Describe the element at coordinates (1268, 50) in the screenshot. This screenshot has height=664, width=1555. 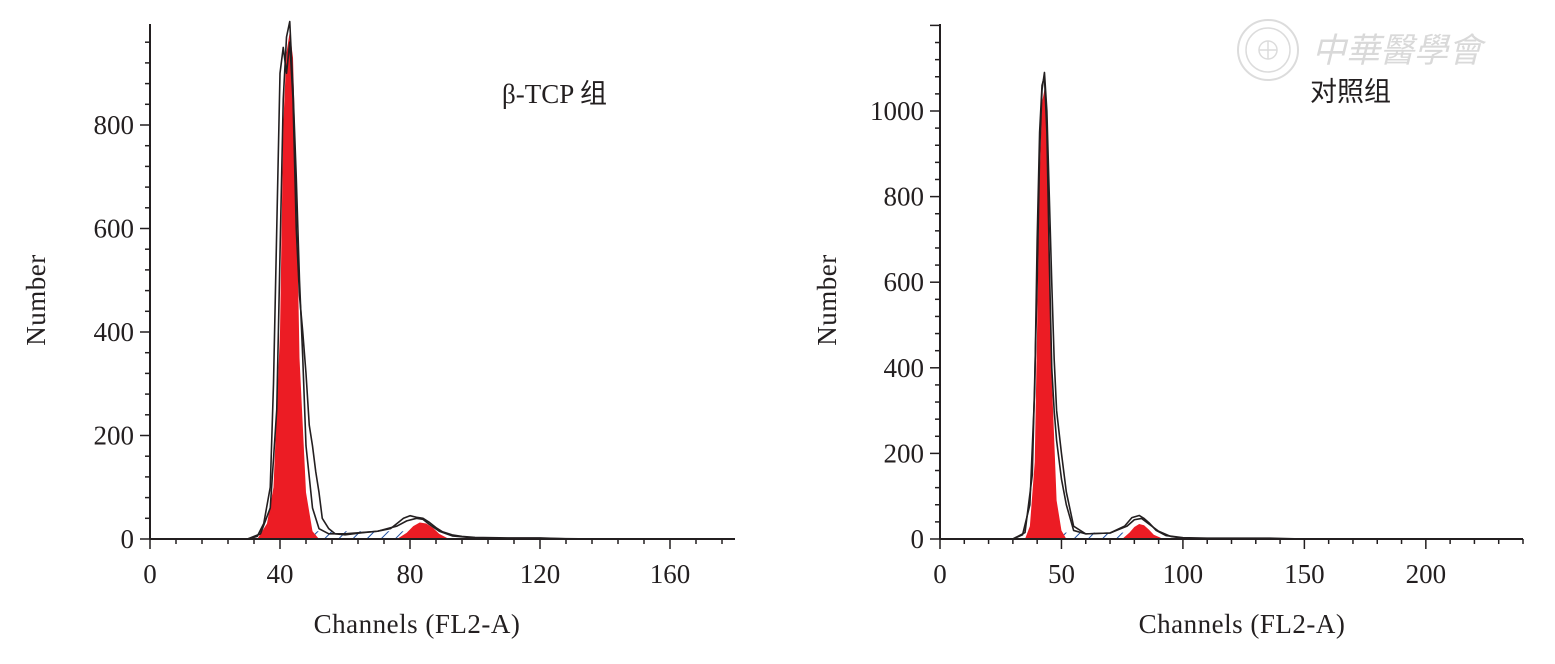
I see `seal-logo-icon` at that location.